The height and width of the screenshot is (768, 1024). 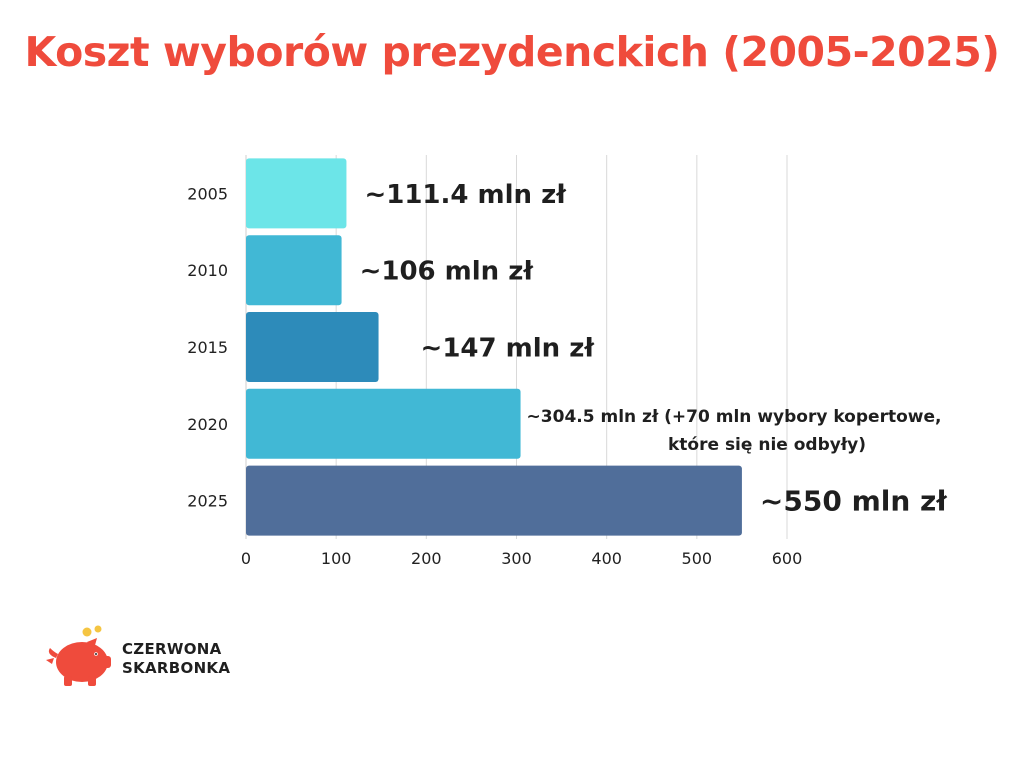 What do you see at coordinates (494, 500) in the screenshot?
I see `bar-2025` at bounding box center [494, 500].